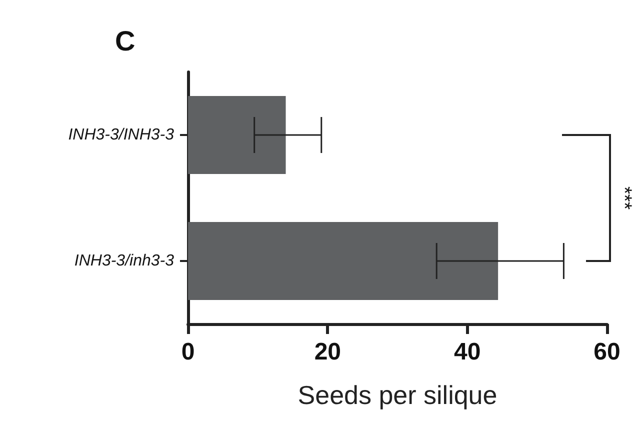 The height and width of the screenshot is (440, 644). I want to click on x-tick-label: 20, so click(328, 352).